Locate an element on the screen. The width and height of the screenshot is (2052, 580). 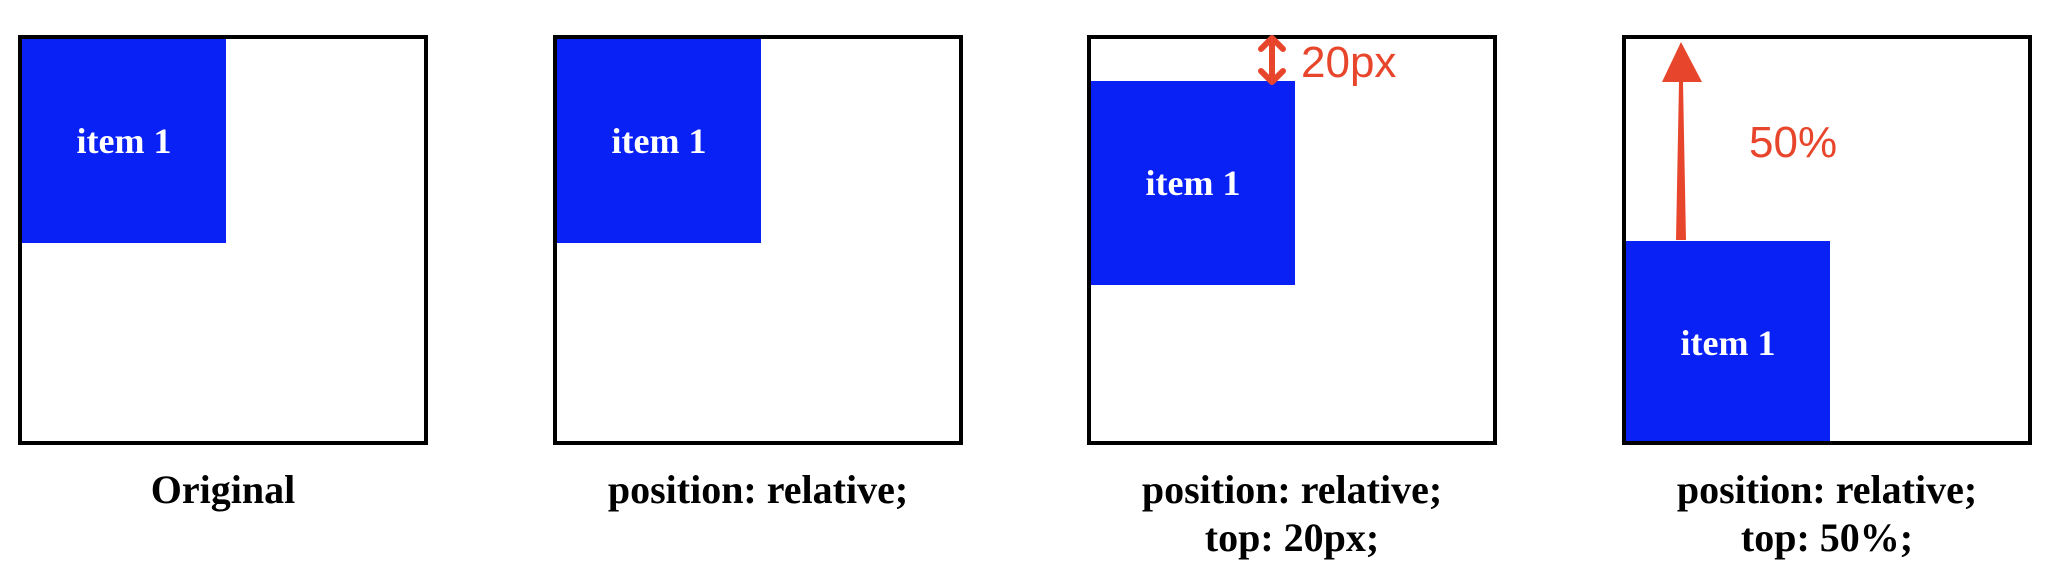
offset-up-arrow is located at coordinates (1682, 141).